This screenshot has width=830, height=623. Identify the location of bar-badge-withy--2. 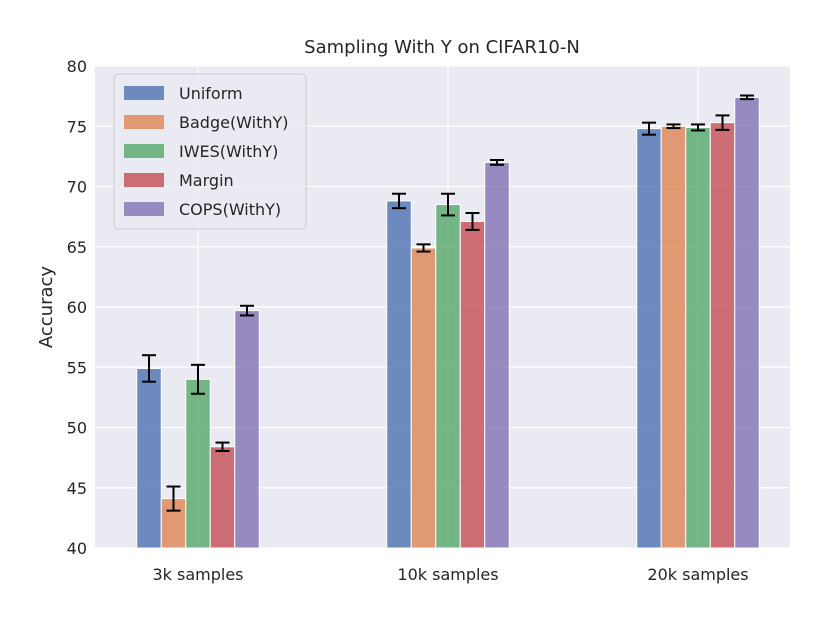
(673, 337).